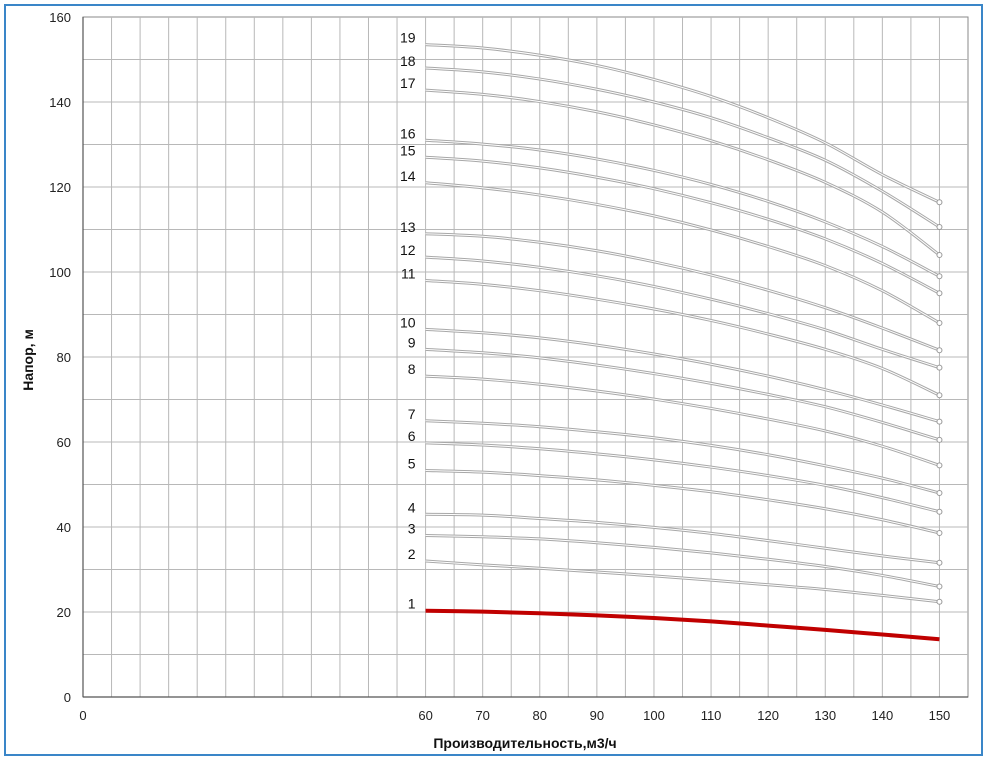  What do you see at coordinates (412, 342) in the screenshot?
I see `series-label-9: 9` at bounding box center [412, 342].